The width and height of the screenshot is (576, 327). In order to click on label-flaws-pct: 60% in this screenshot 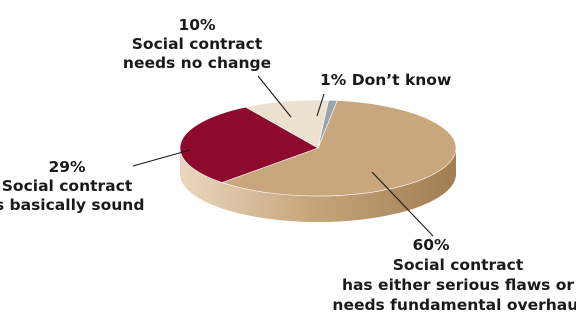, I will do `click(431, 245)`.